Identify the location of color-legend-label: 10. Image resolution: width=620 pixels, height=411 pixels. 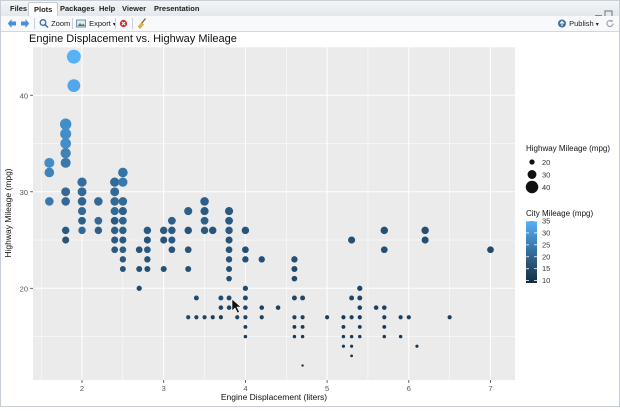
(546, 280).